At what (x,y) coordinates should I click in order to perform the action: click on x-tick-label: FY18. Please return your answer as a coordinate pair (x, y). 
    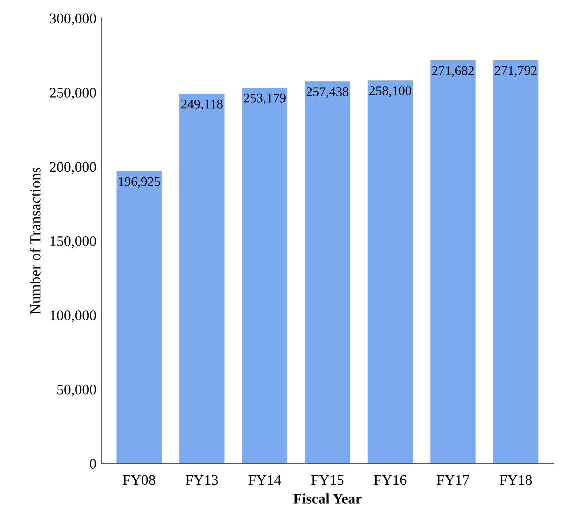
    Looking at the image, I should click on (516, 480).